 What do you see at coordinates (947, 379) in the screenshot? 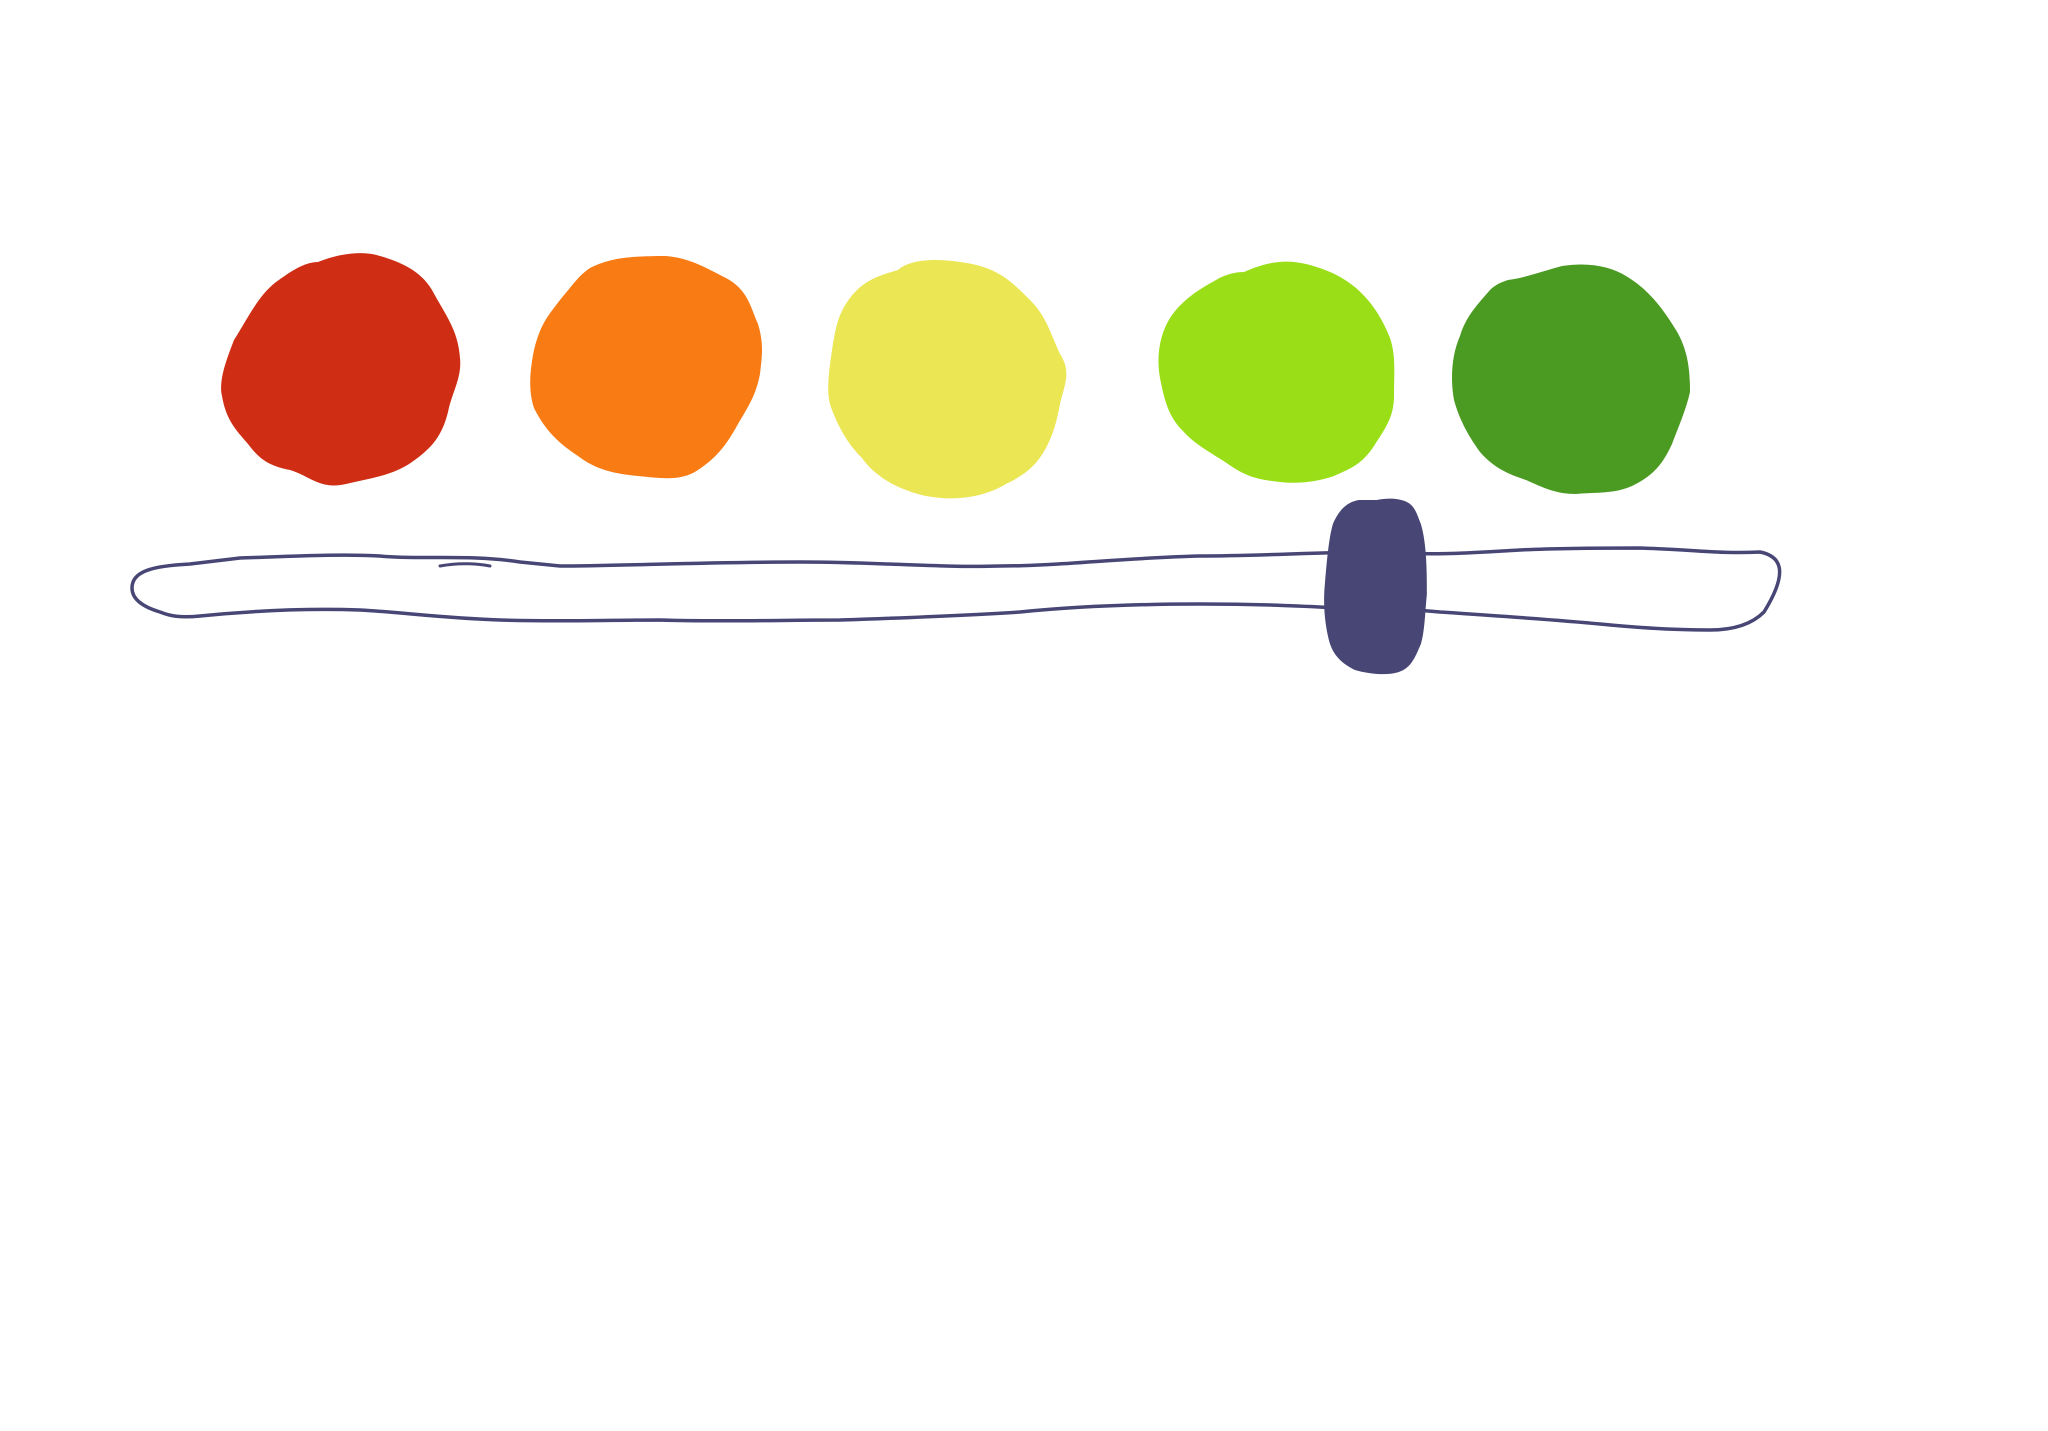
I see `yellow-color-dot` at bounding box center [947, 379].